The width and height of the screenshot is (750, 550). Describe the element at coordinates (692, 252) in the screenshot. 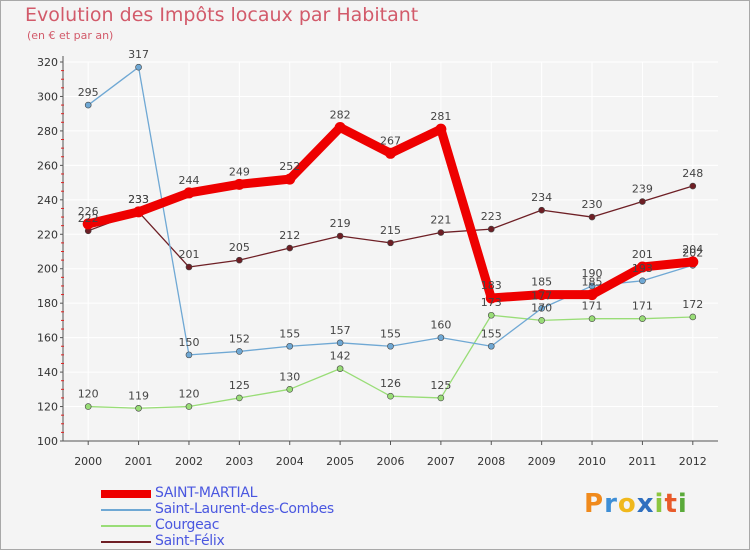

I see `data-label: 202` at that location.